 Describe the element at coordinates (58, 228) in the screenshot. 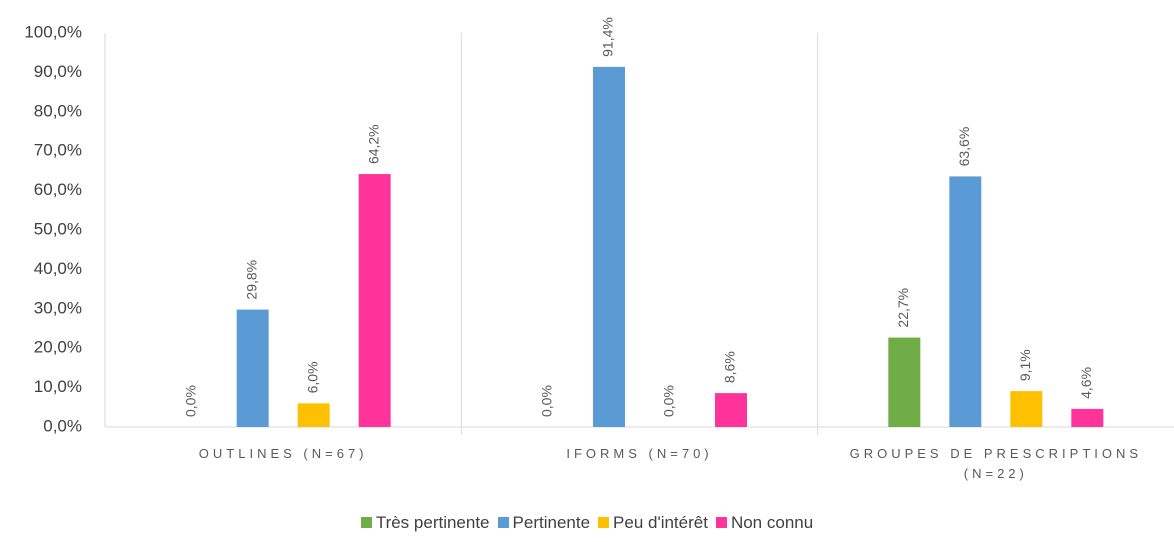

I see `y-tick-label: 50,0%` at that location.